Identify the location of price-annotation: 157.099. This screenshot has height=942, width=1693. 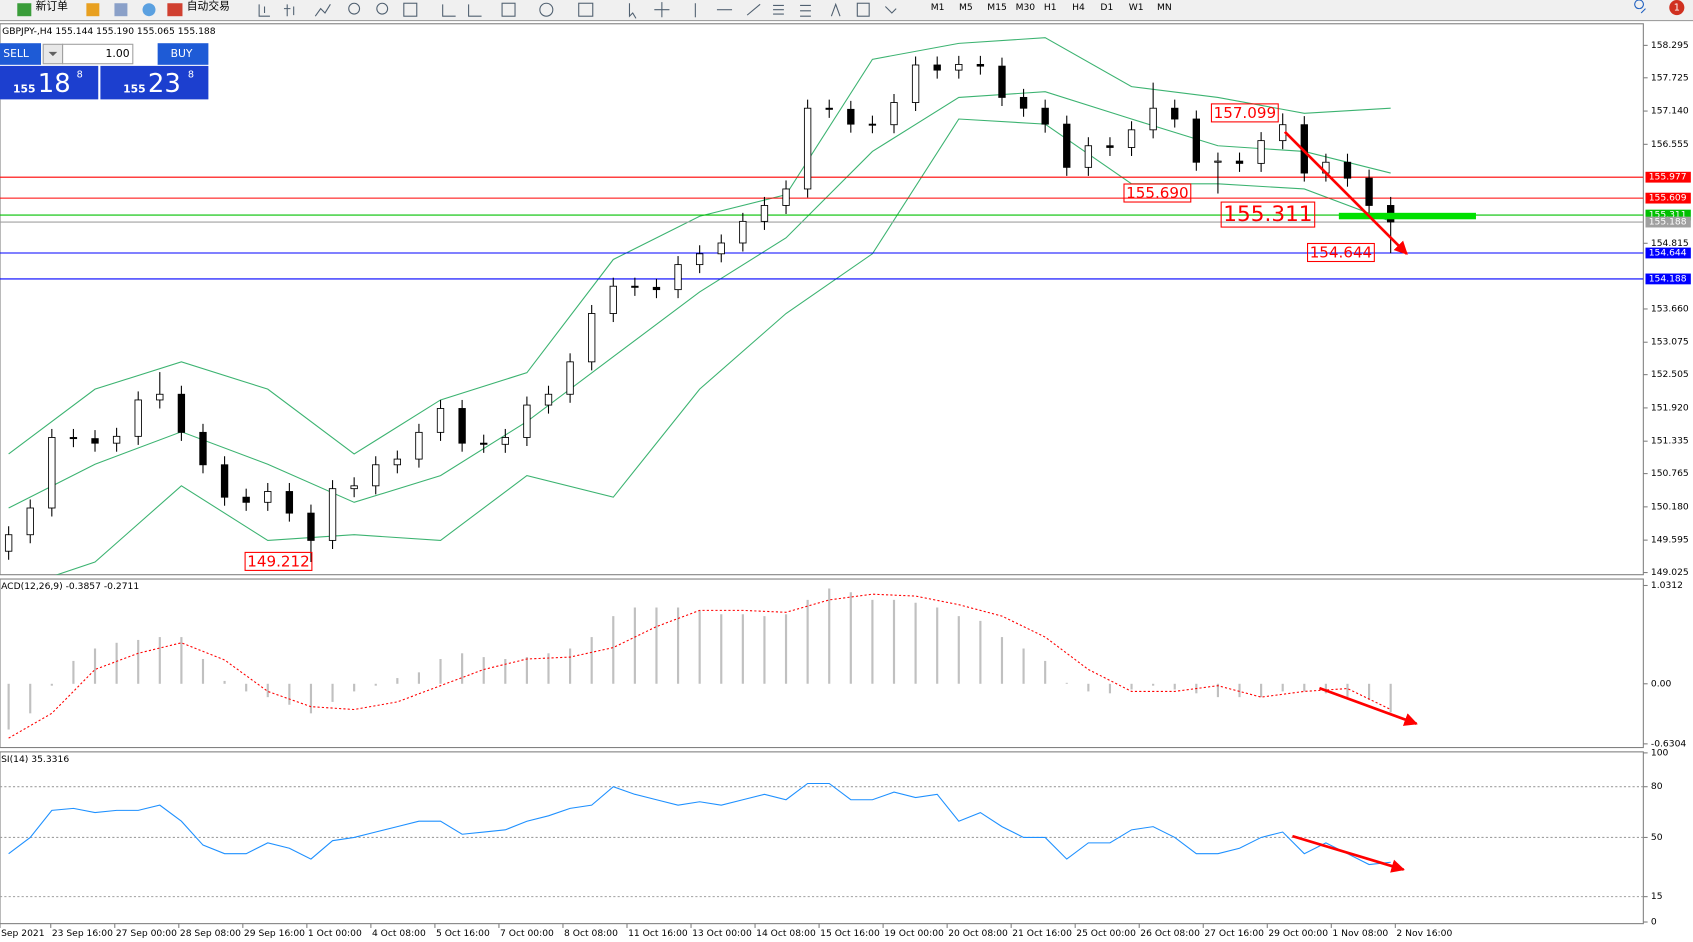
(1245, 113).